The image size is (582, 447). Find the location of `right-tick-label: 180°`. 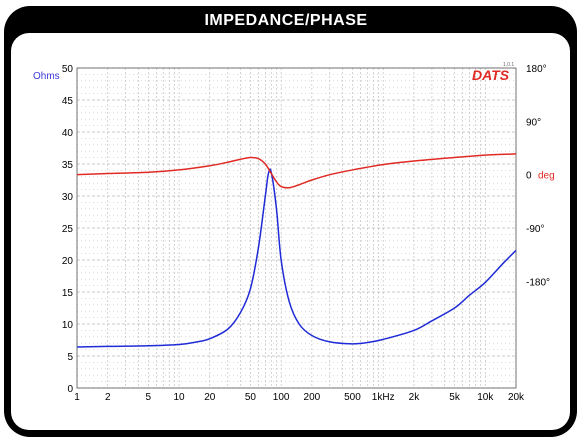

right-tick-label: 180° is located at coordinates (536, 69).